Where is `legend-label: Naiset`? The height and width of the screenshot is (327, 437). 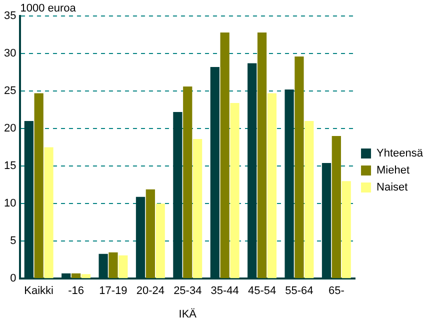 legend-label: Naiset is located at coordinates (392, 188).